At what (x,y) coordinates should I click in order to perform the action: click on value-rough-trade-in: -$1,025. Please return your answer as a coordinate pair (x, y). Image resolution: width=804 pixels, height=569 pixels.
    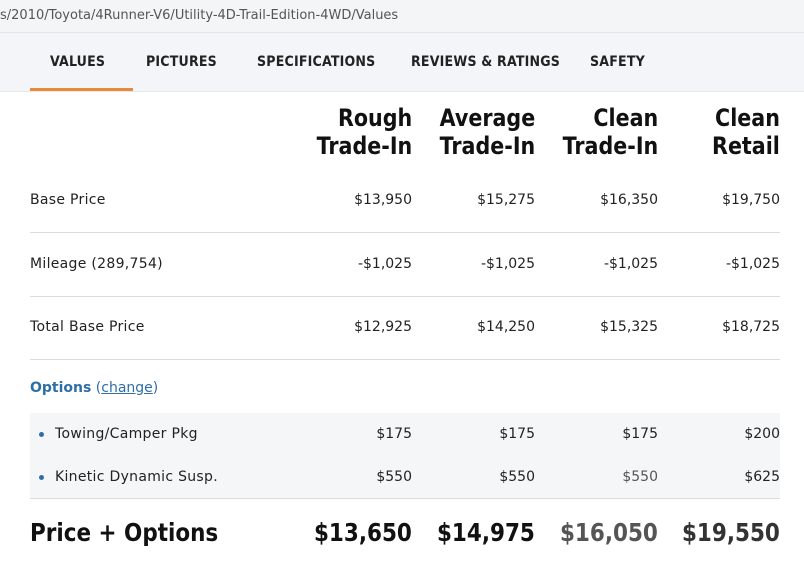
    Looking at the image, I should click on (384, 264).